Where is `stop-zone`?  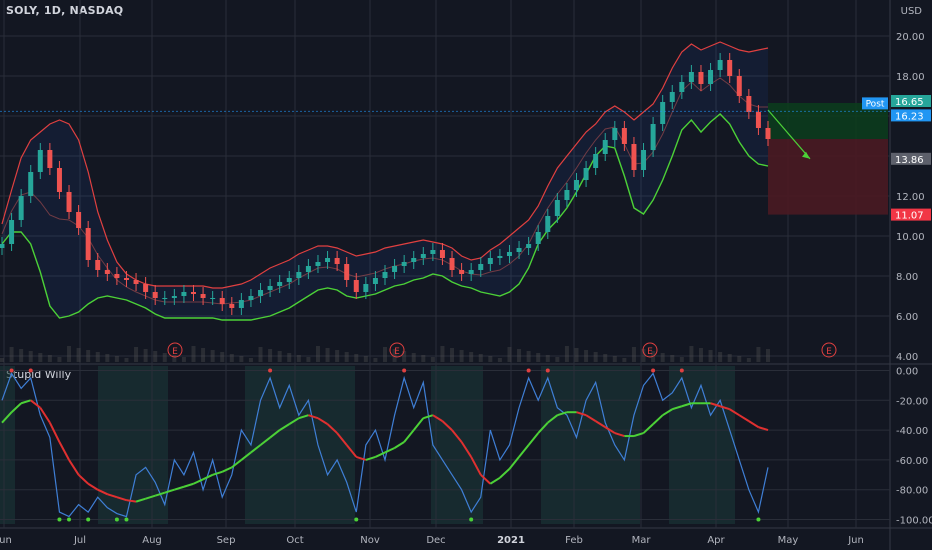
stop-zone is located at coordinates (828, 177).